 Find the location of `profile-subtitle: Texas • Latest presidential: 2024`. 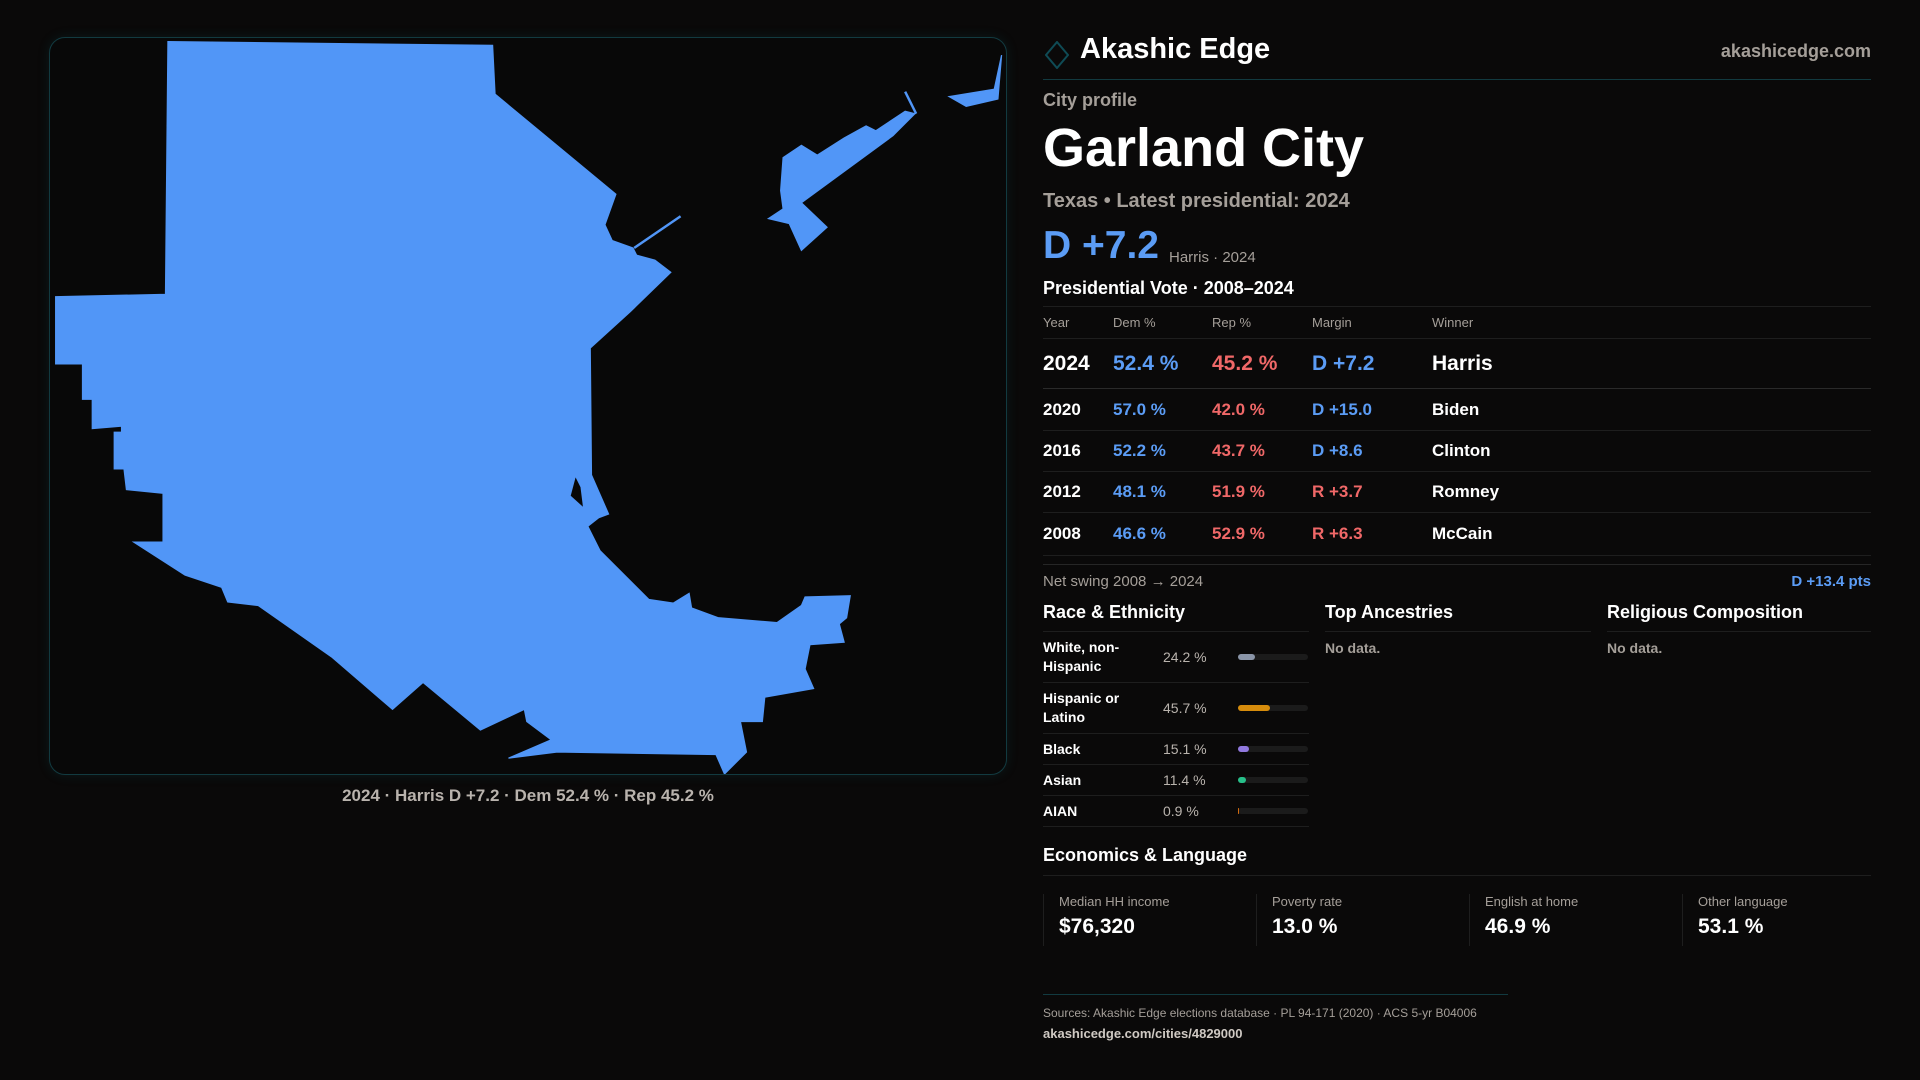

profile-subtitle: Texas • Latest presidential: 2024 is located at coordinates (1196, 201).